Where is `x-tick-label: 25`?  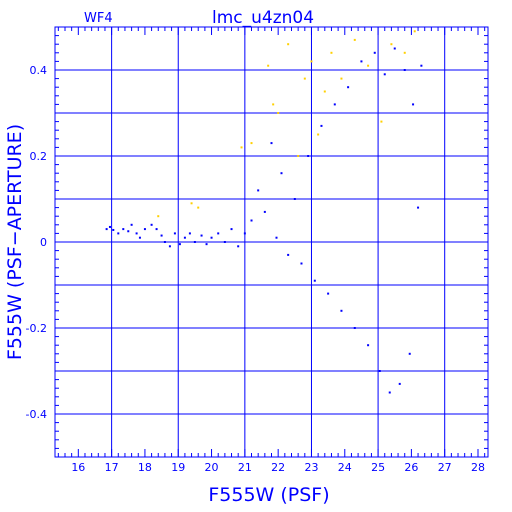 x-tick-label: 25 is located at coordinates (378, 467).